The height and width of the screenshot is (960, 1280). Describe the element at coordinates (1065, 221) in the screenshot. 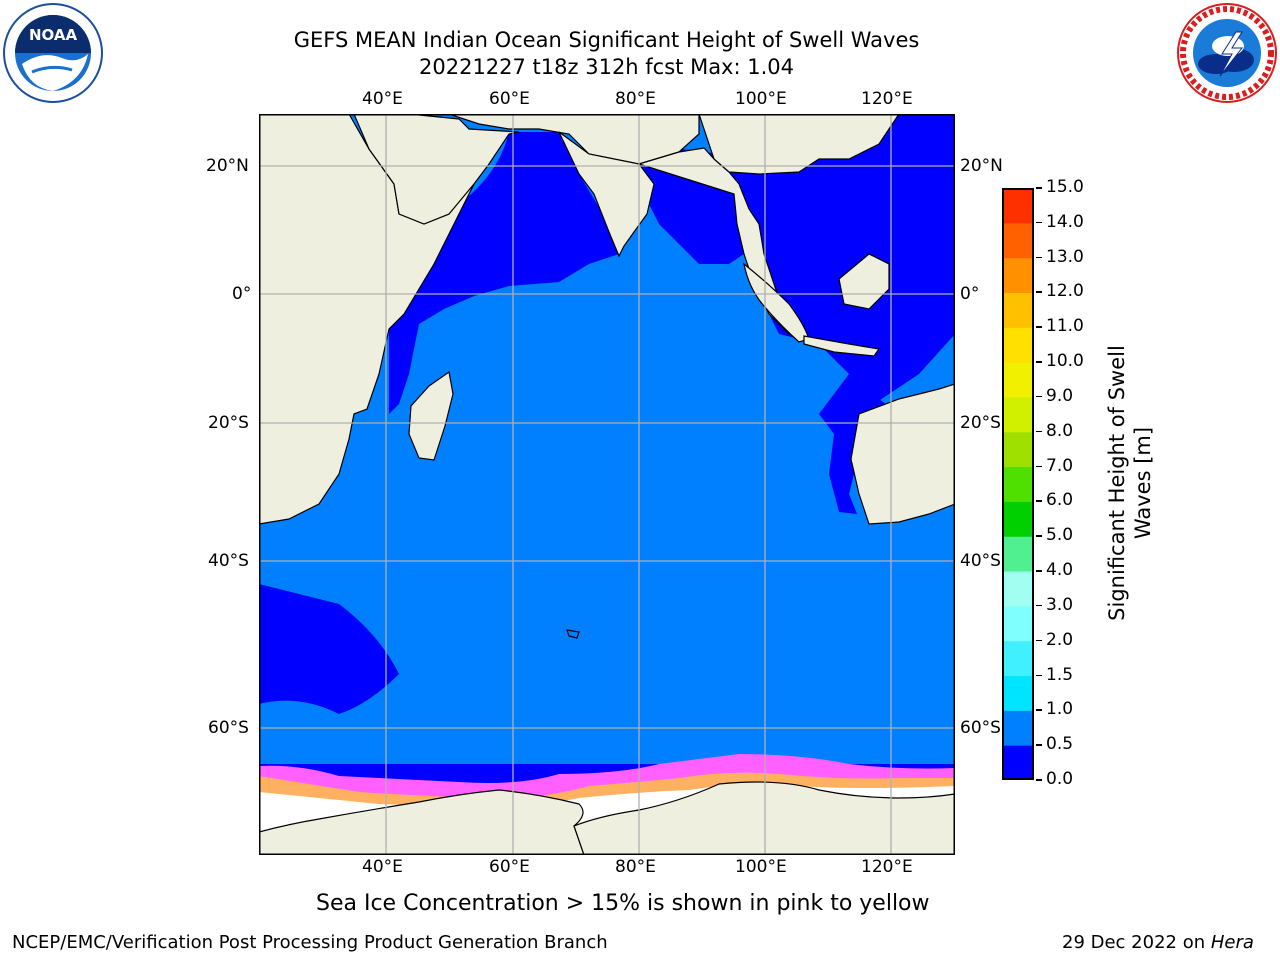

I see `colorbar-tick-label: 14.0` at that location.